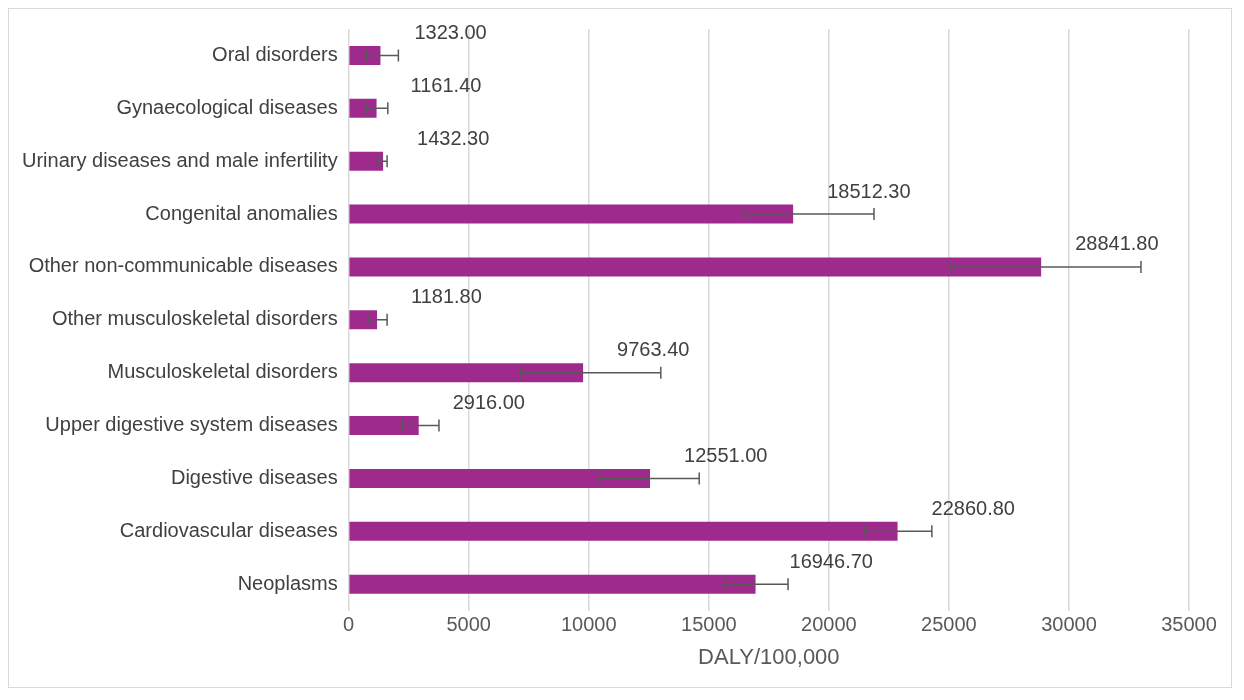  I want to click on y-tick-label: Cardiovascular diseases, so click(228, 529).